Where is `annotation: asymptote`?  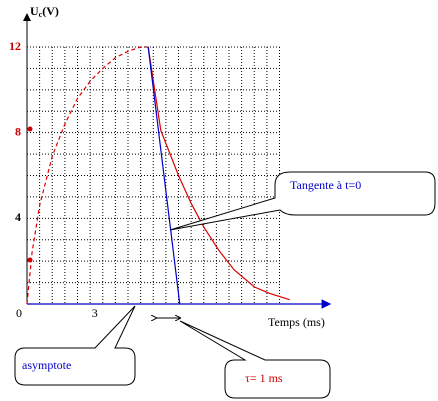
annotation: asymptote is located at coordinates (46, 365).